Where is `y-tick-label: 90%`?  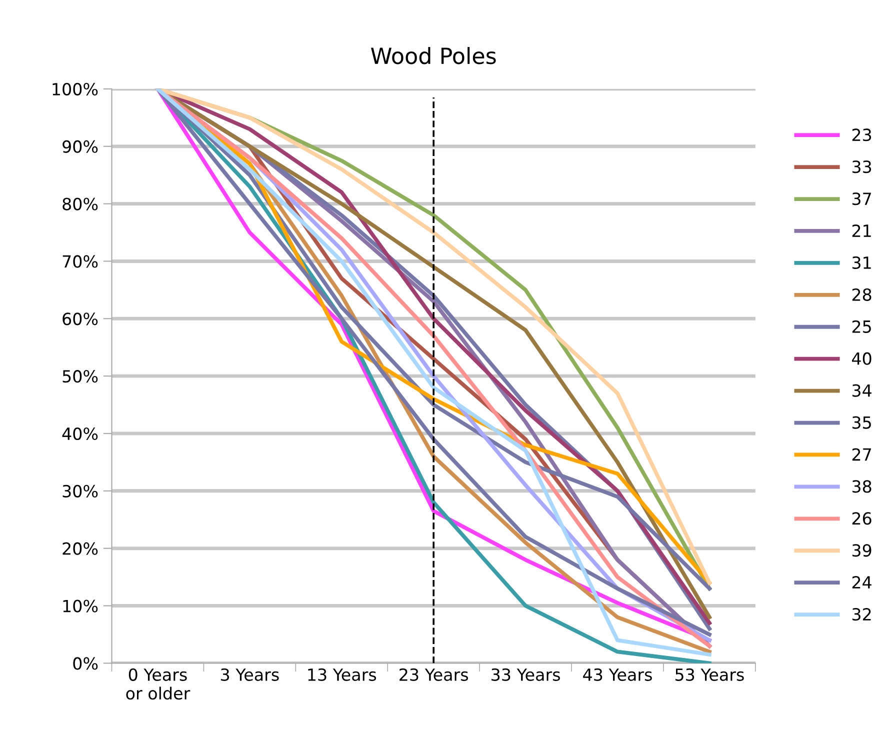
y-tick-label: 90% is located at coordinates (80, 146).